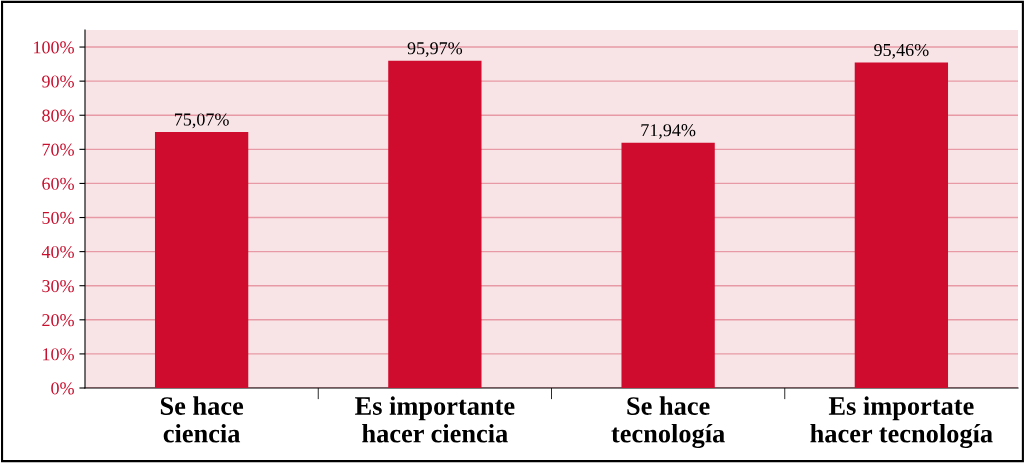 This screenshot has height=463, width=1027. What do you see at coordinates (435, 49) in the screenshot?
I see `data-label: 95,97%` at bounding box center [435, 49].